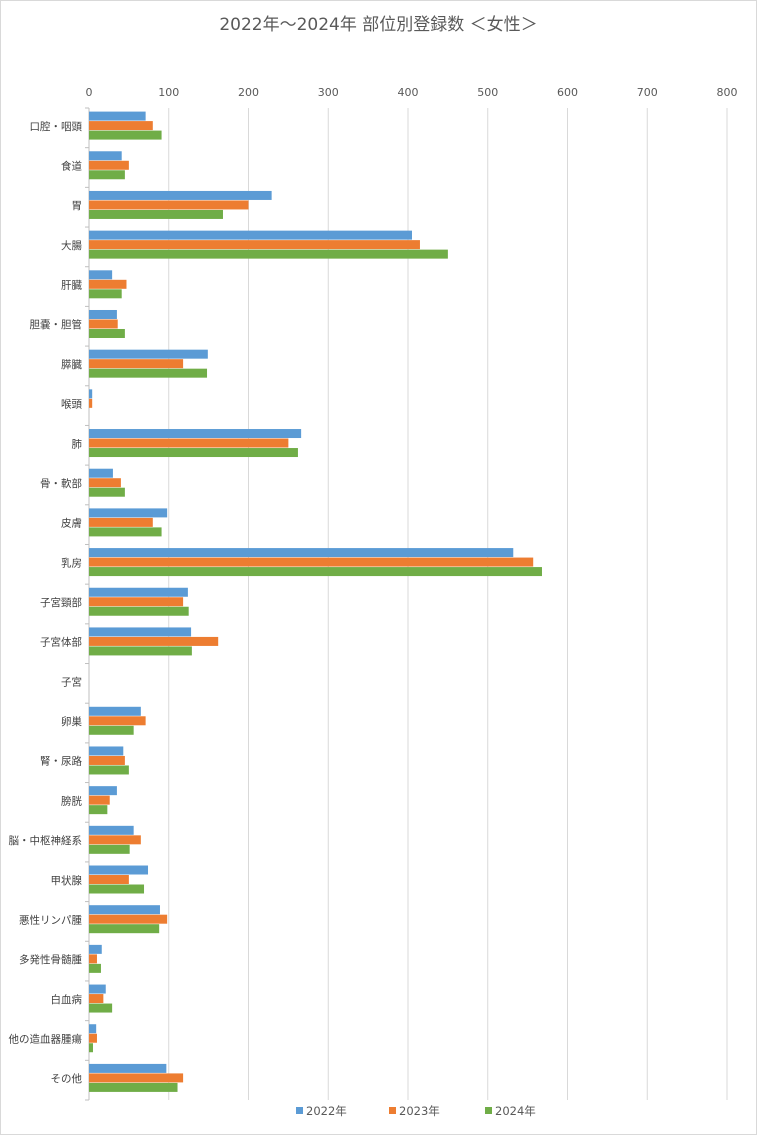  I want to click on category-label: 食道, so click(71, 166).